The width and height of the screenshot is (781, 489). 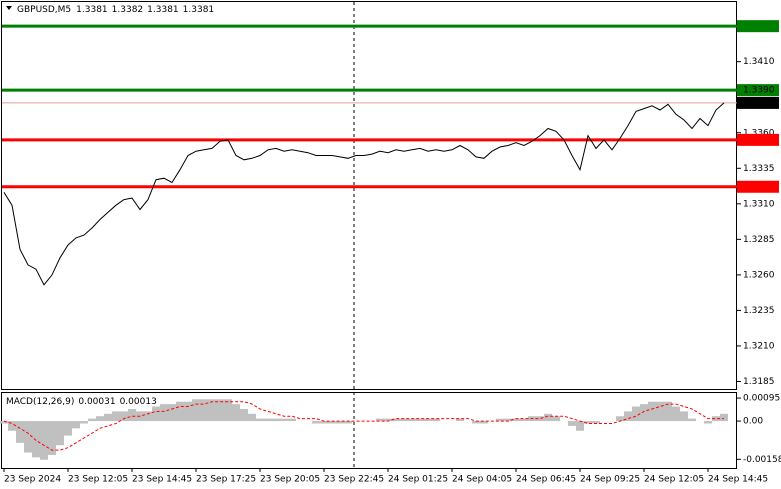 What do you see at coordinates (354, 480) in the screenshot?
I see `x-tick-label: 23 Sep 22:45` at bounding box center [354, 480].